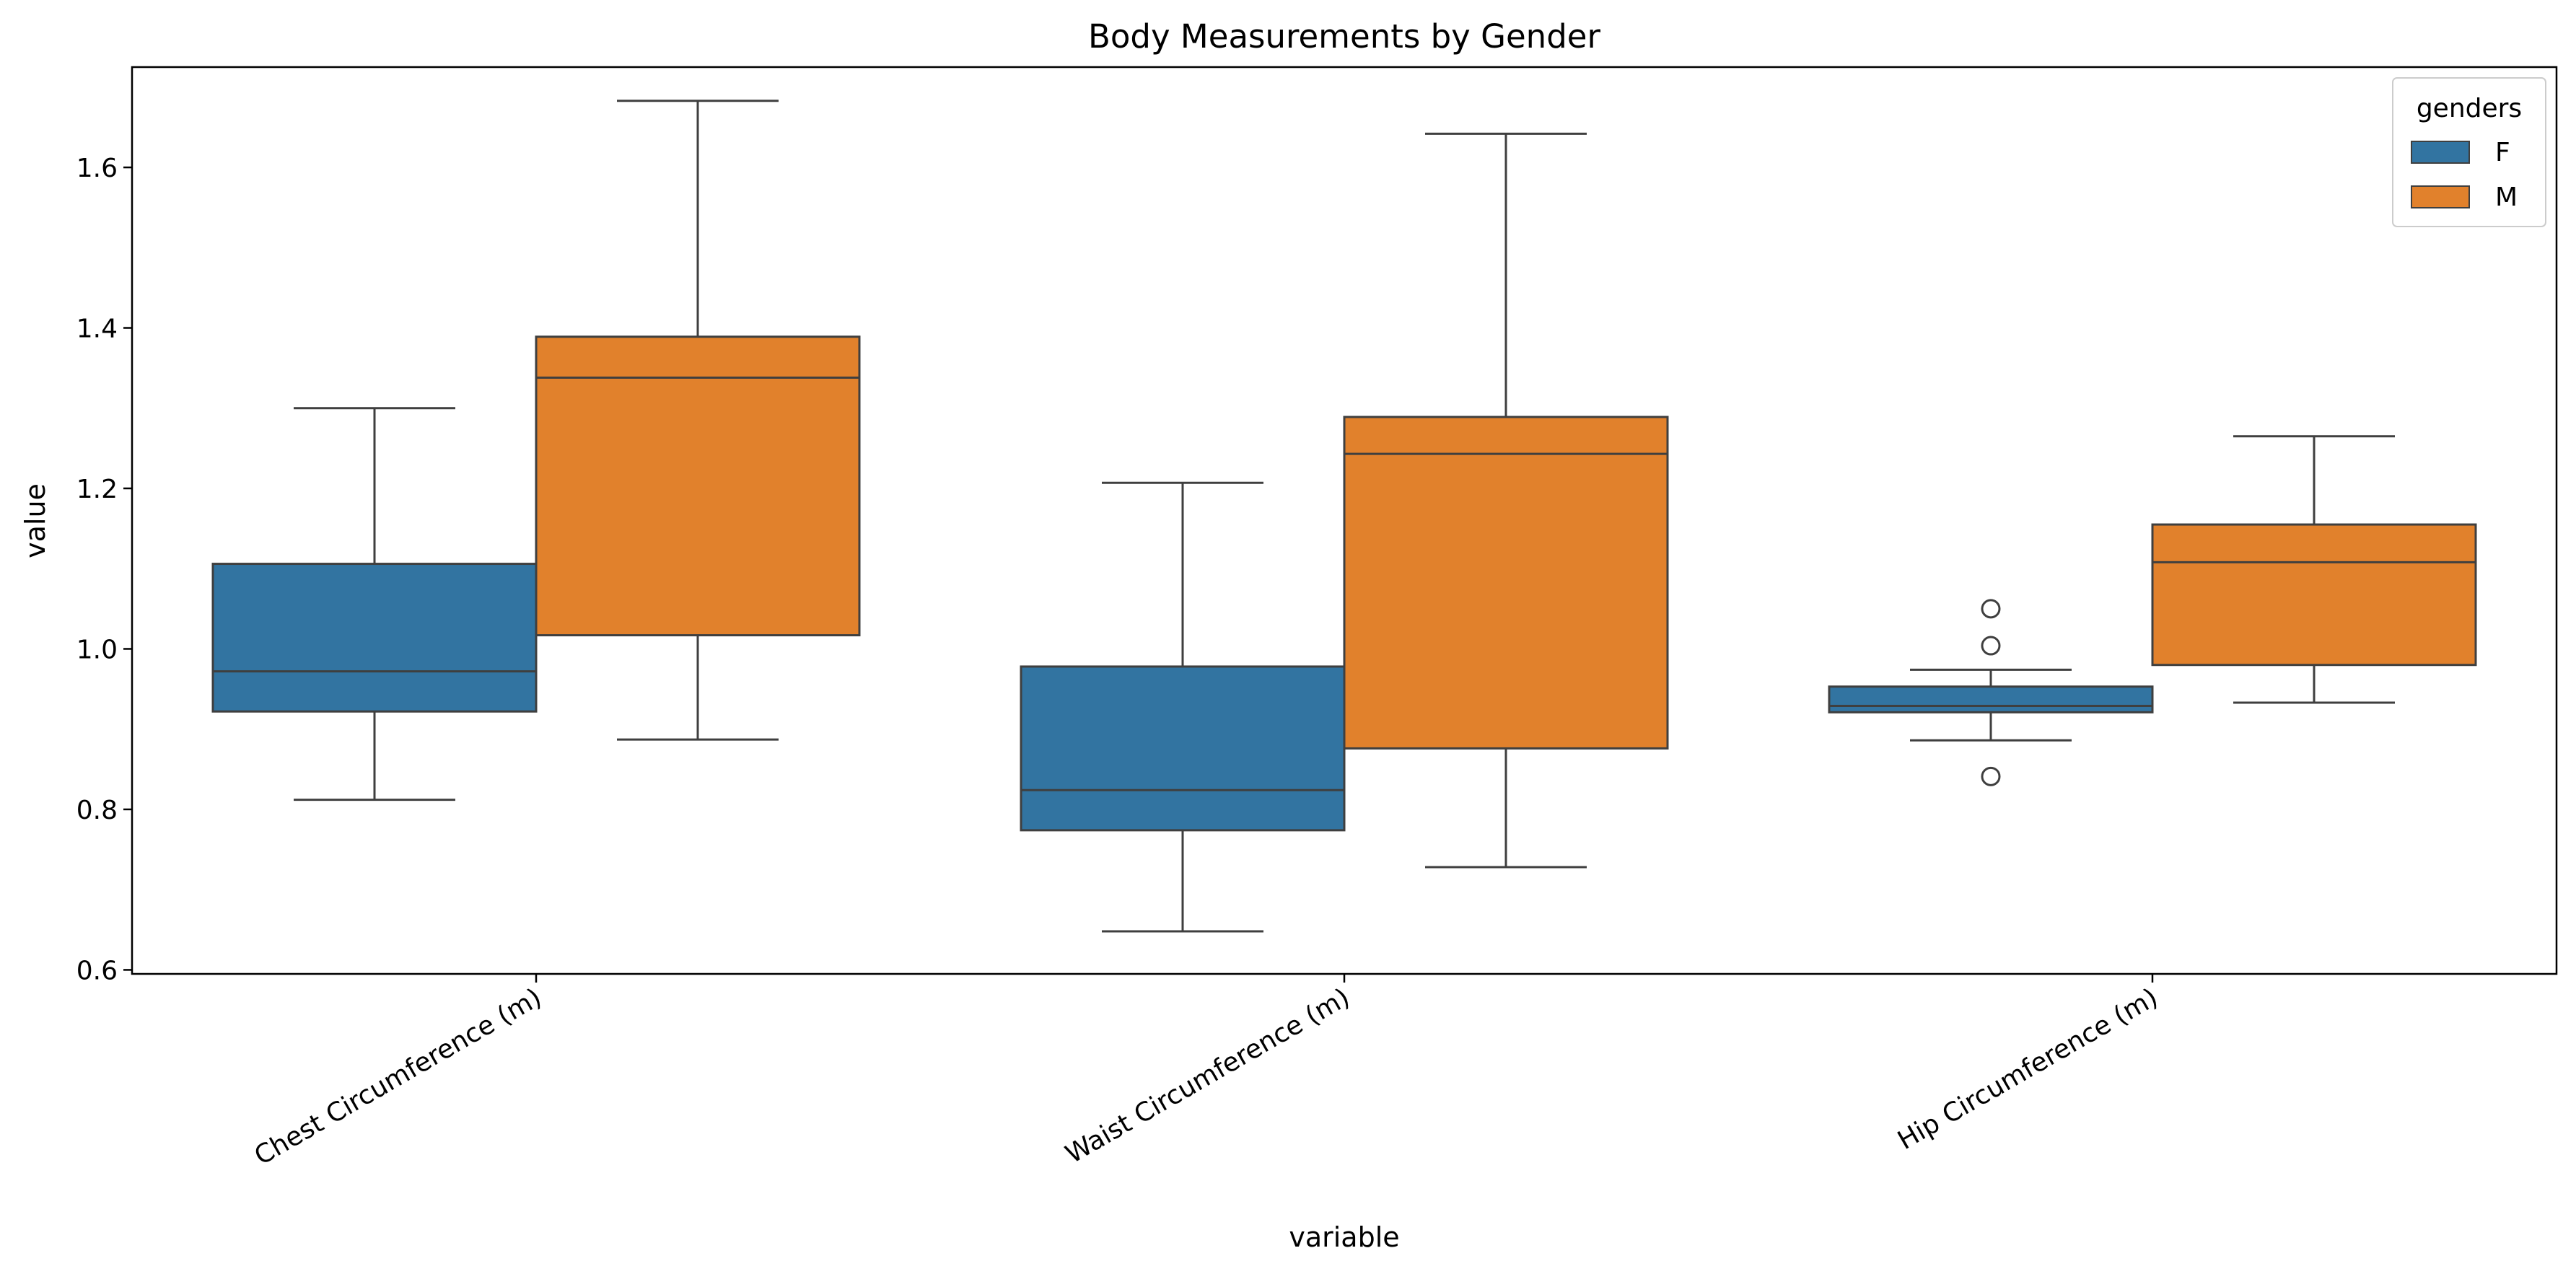 This screenshot has height=1274, width=2576. What do you see at coordinates (97, 650) in the screenshot?
I see `y-tick-label: 1.0` at bounding box center [97, 650].